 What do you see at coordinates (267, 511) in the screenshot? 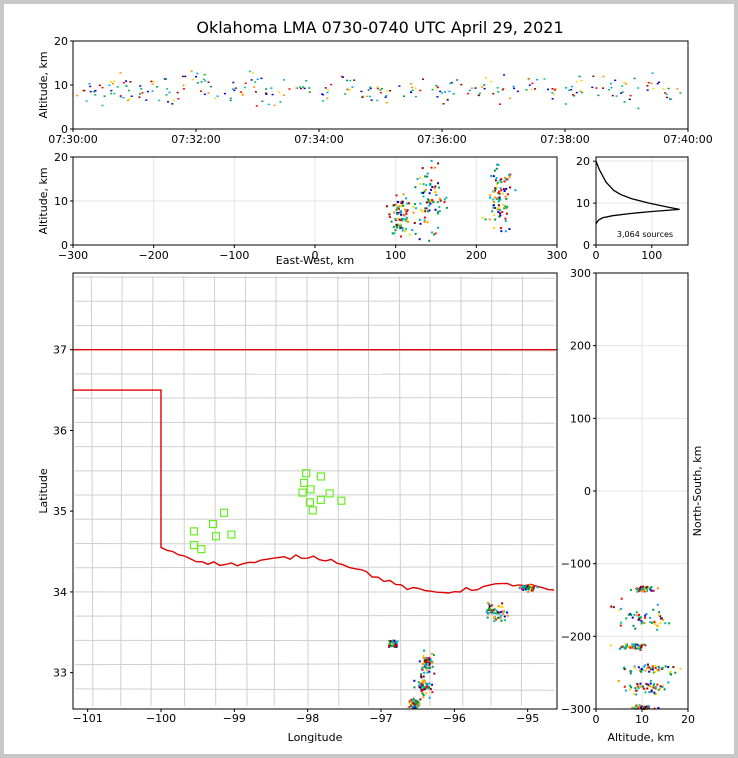
I see `lma-stations` at bounding box center [267, 511].